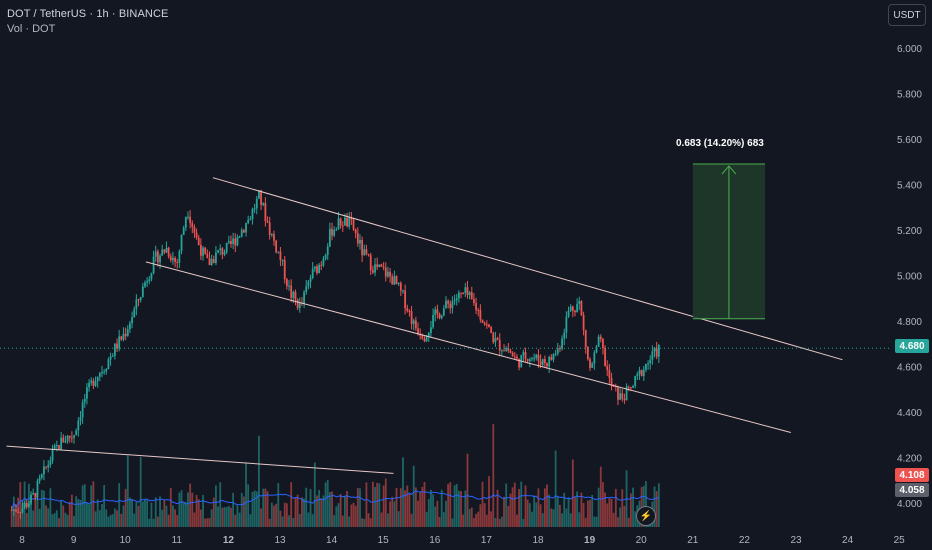 This screenshot has width=932, height=550. Describe the element at coordinates (384, 540) in the screenshot. I see `x-tick-label: 15` at that location.